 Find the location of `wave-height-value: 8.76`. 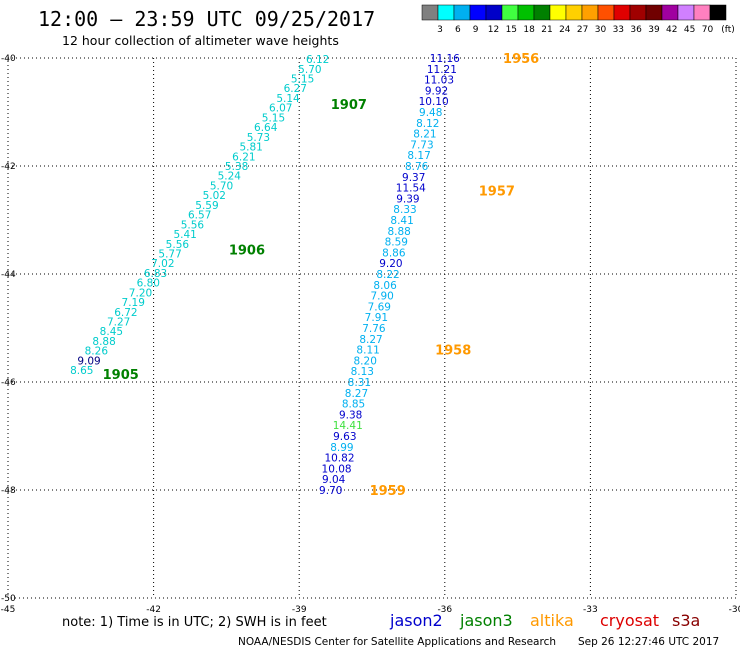

wave-height-value: 8.76 is located at coordinates (417, 167).